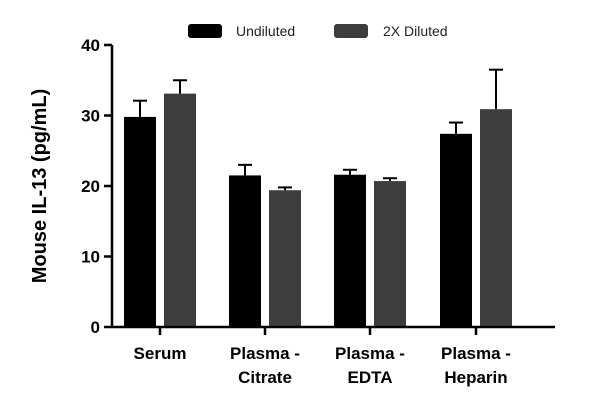 The image size is (600, 419). What do you see at coordinates (90, 116) in the screenshot?
I see `y-tick-label-30: 30` at bounding box center [90, 116].